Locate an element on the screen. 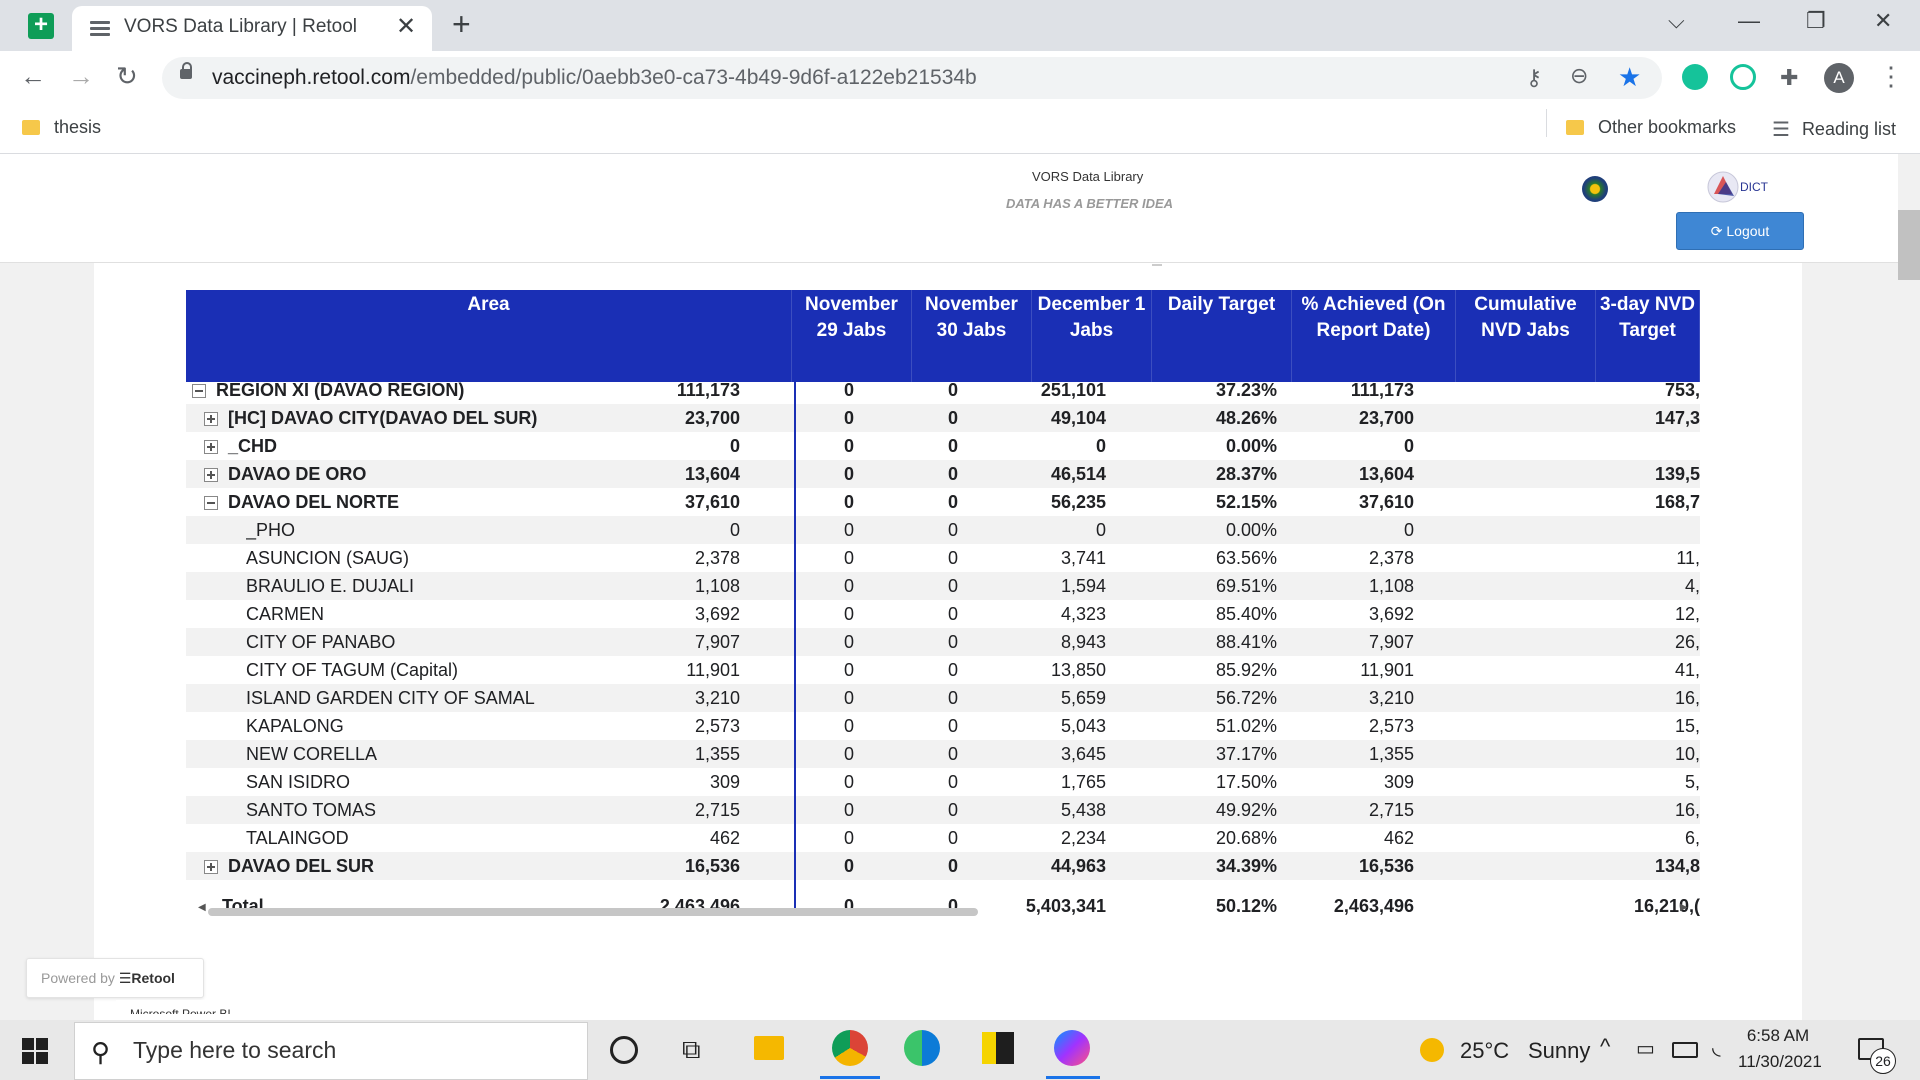 Image resolution: width=1920 pixels, height=1080 pixels. weather-temp: 25°C is located at coordinates (1485, 1050).